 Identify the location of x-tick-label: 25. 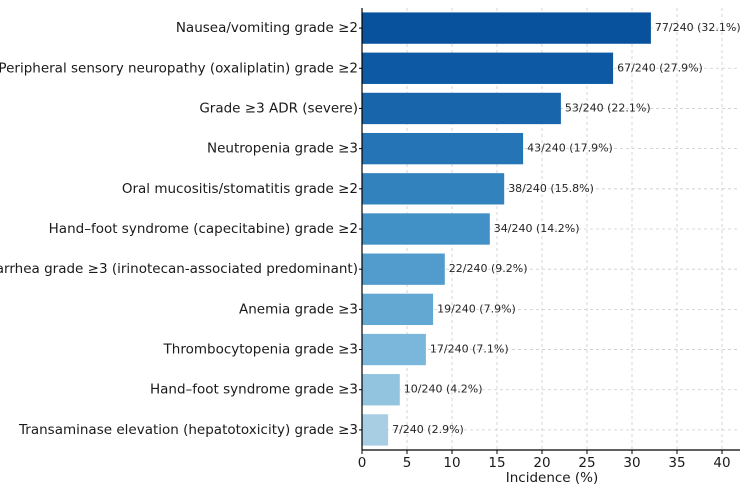
(586, 463).